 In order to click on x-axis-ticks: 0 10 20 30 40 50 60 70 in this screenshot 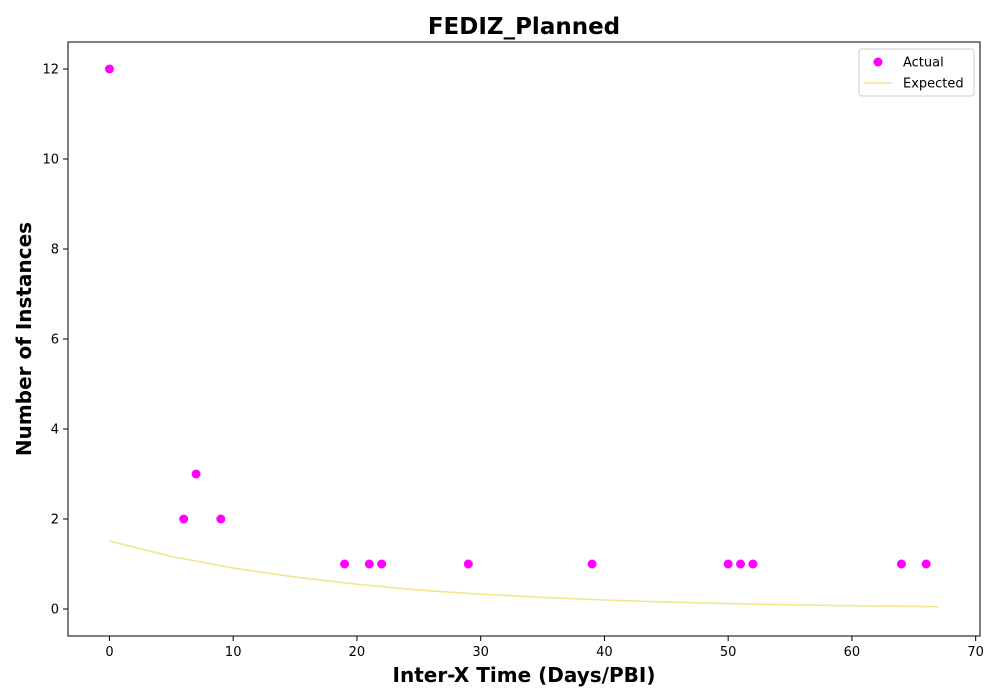, I will do `click(544, 648)`.